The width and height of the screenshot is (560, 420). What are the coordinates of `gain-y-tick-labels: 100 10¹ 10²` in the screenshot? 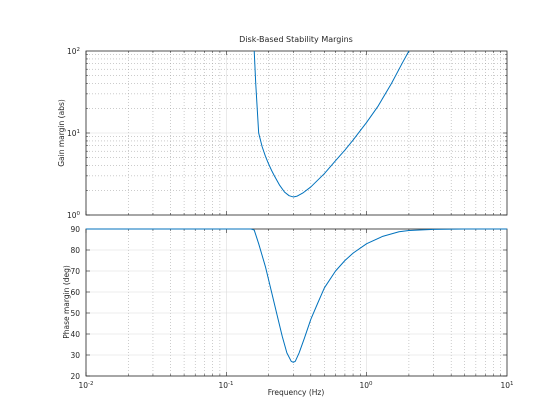 It's located at (74, 133).